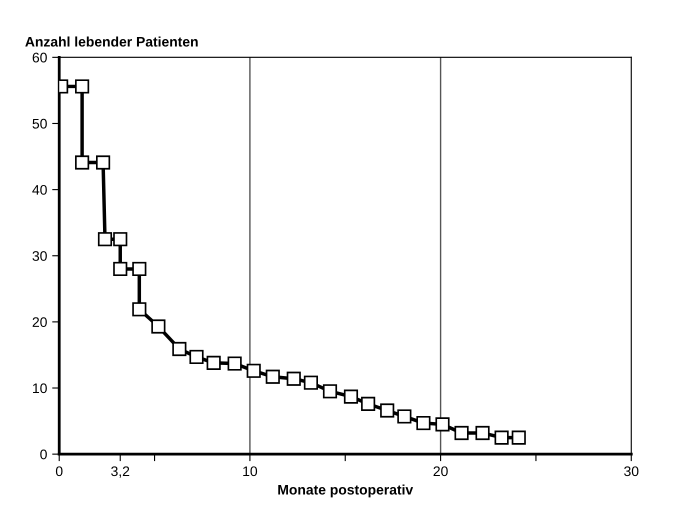  I want to click on y-tick-label: 40, so click(39, 189).